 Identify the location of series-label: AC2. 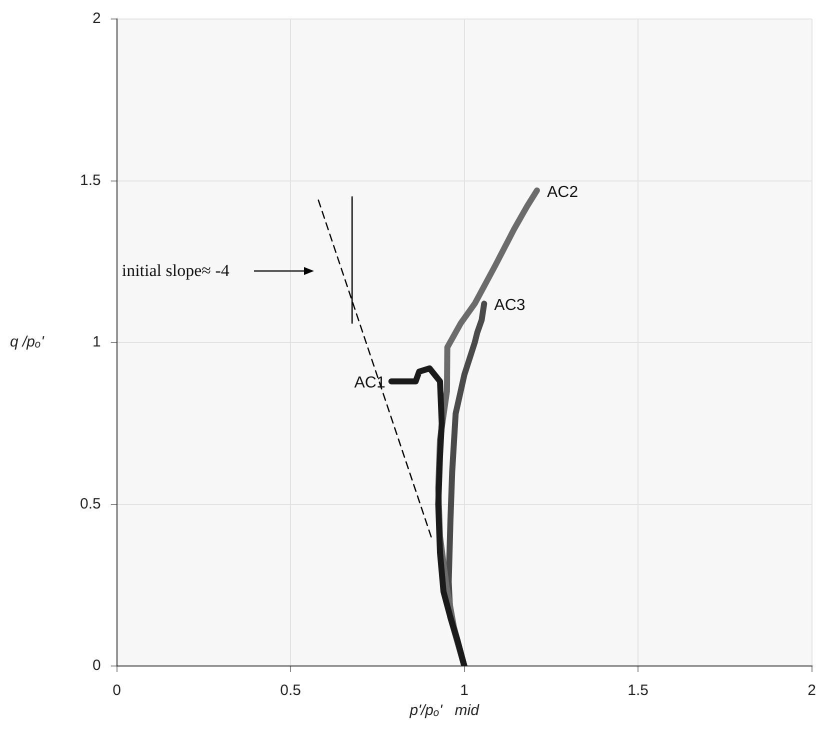
(562, 192).